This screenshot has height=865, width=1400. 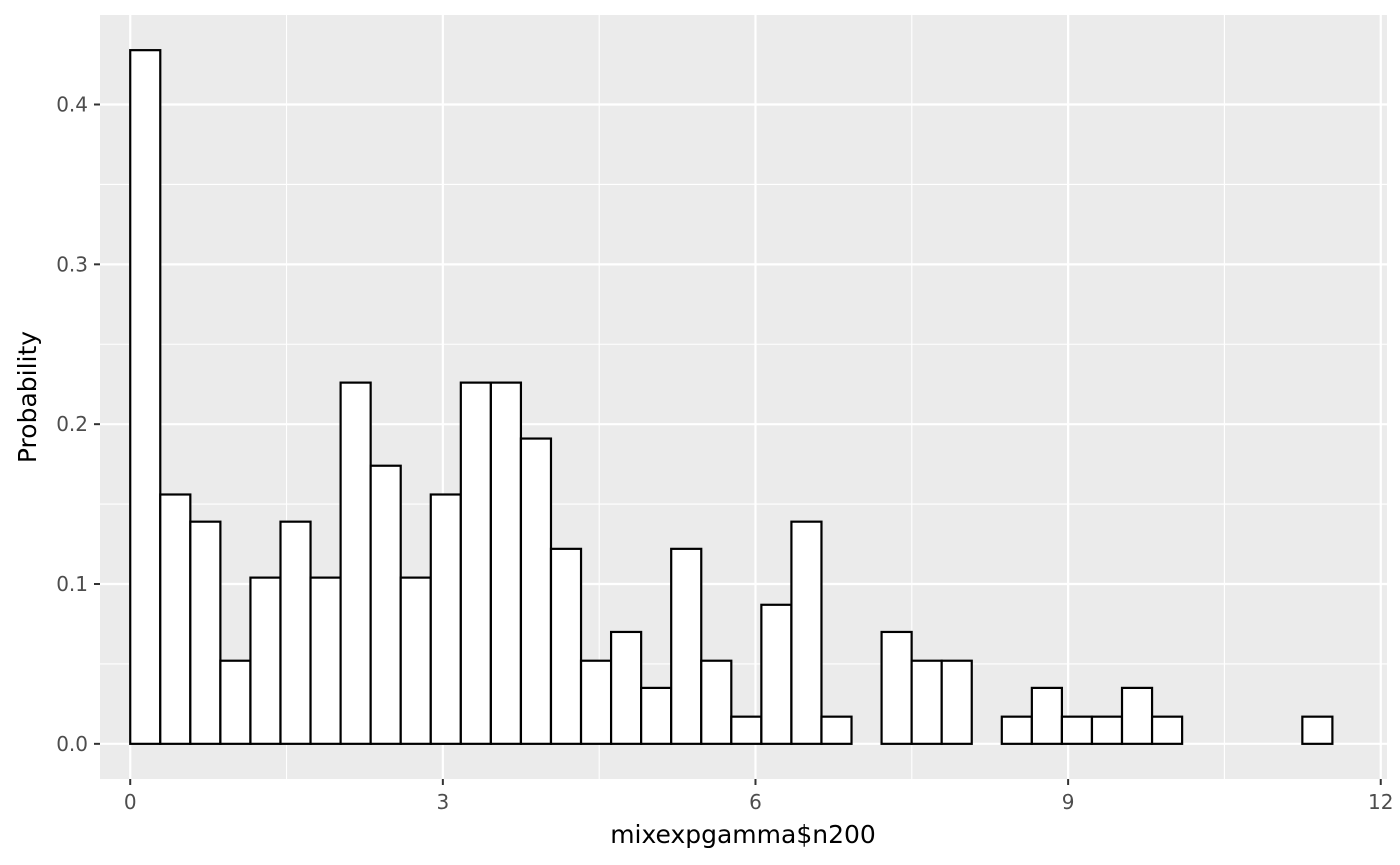 What do you see at coordinates (72, 584) in the screenshot?
I see `y-tick-label: 0.1` at bounding box center [72, 584].